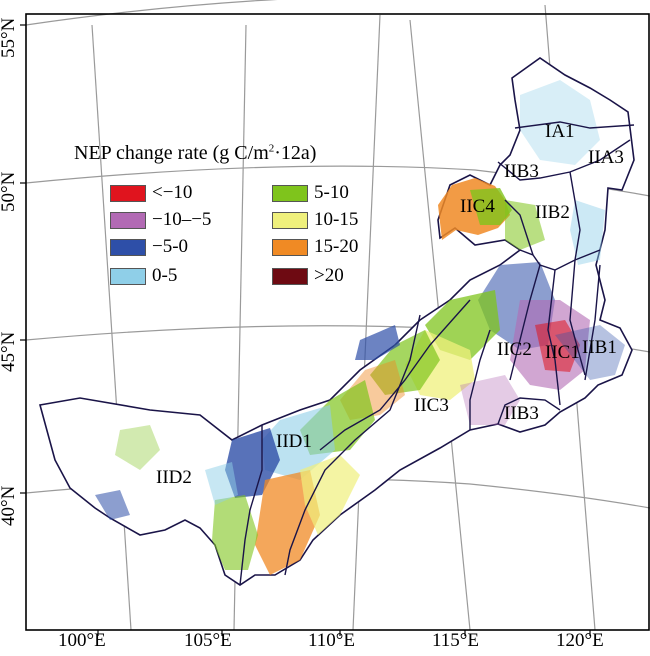 The height and width of the screenshot is (656, 650). I want to click on region-label-iib3-south: IIB3, so click(521, 413).